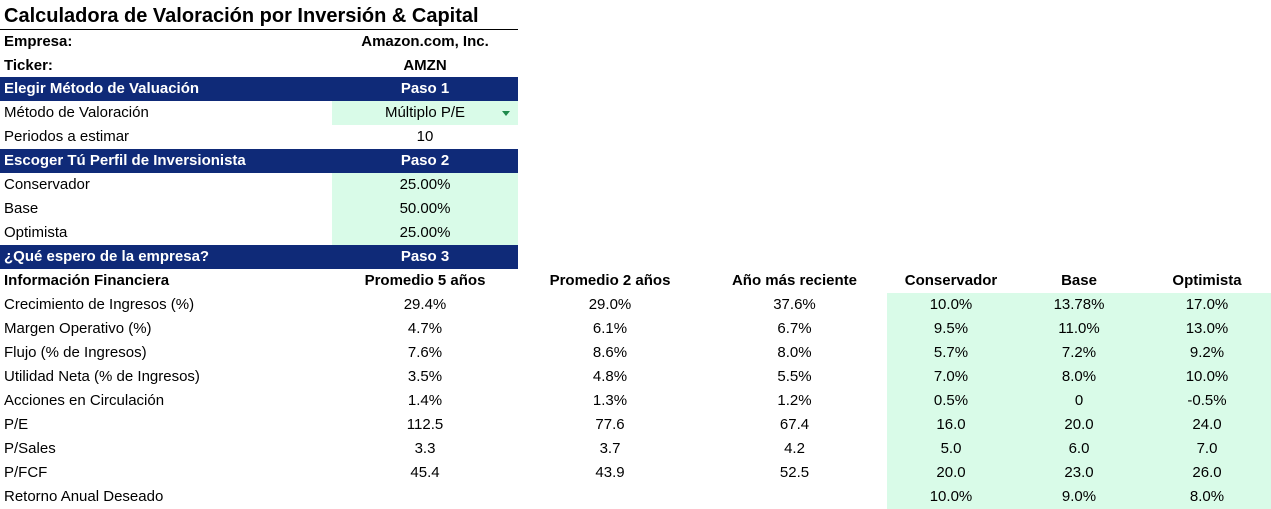  What do you see at coordinates (425, 88) in the screenshot?
I see `step1-label: Paso 1` at bounding box center [425, 88].